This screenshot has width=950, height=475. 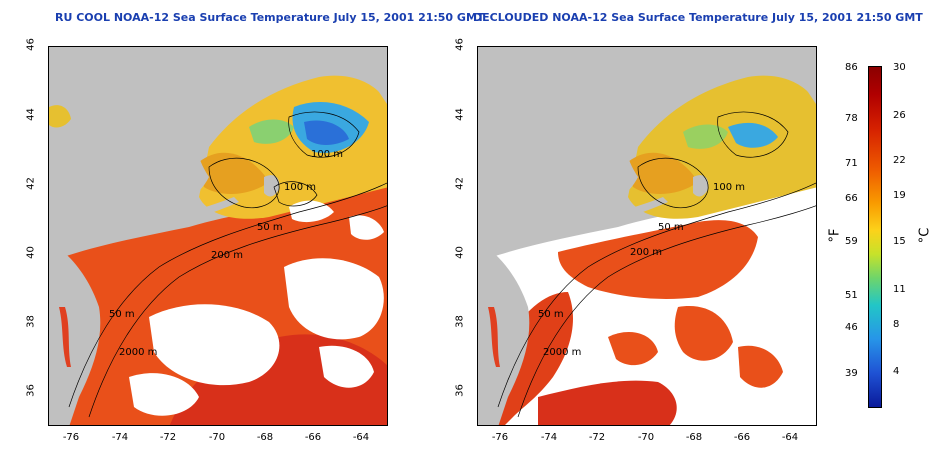 I want to click on right-lon-76: -76, so click(x=500, y=437).